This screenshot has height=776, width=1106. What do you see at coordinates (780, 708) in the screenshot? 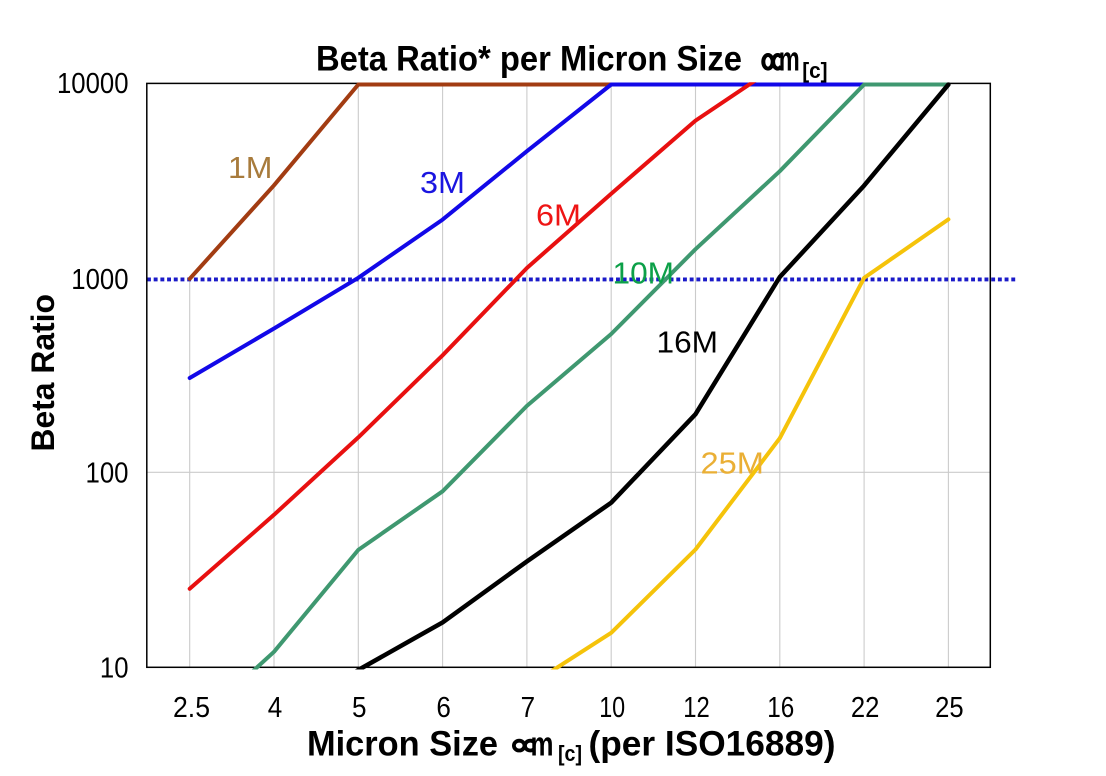
I see `svg-text: 16` at bounding box center [780, 708].